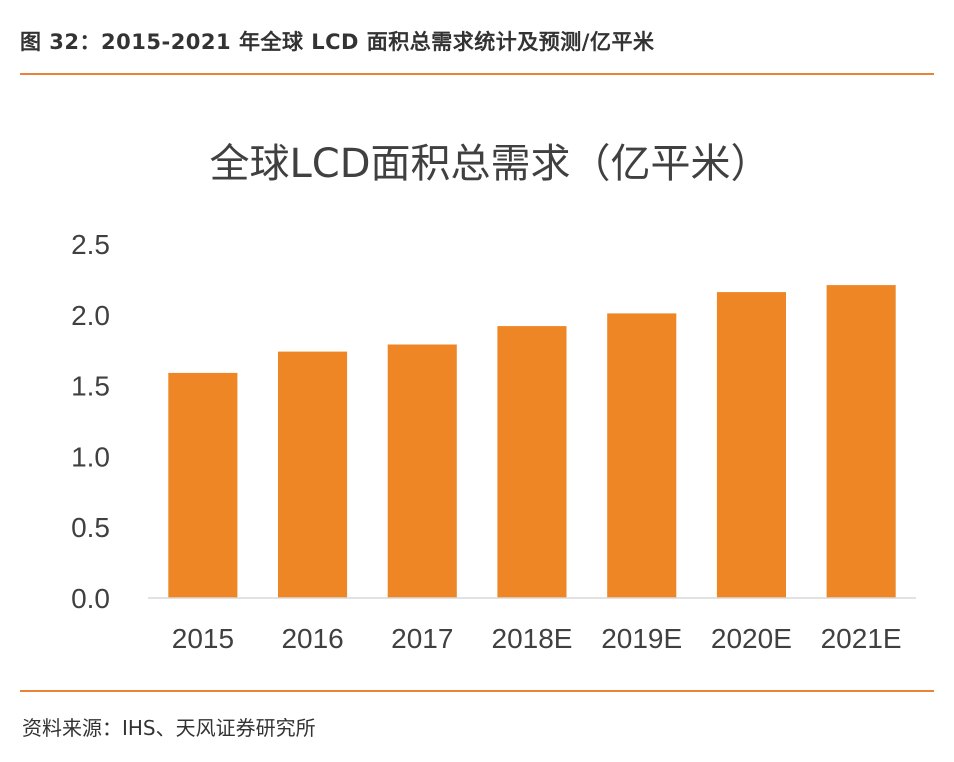  I want to click on x-tick-label: 2018E, so click(532, 638).